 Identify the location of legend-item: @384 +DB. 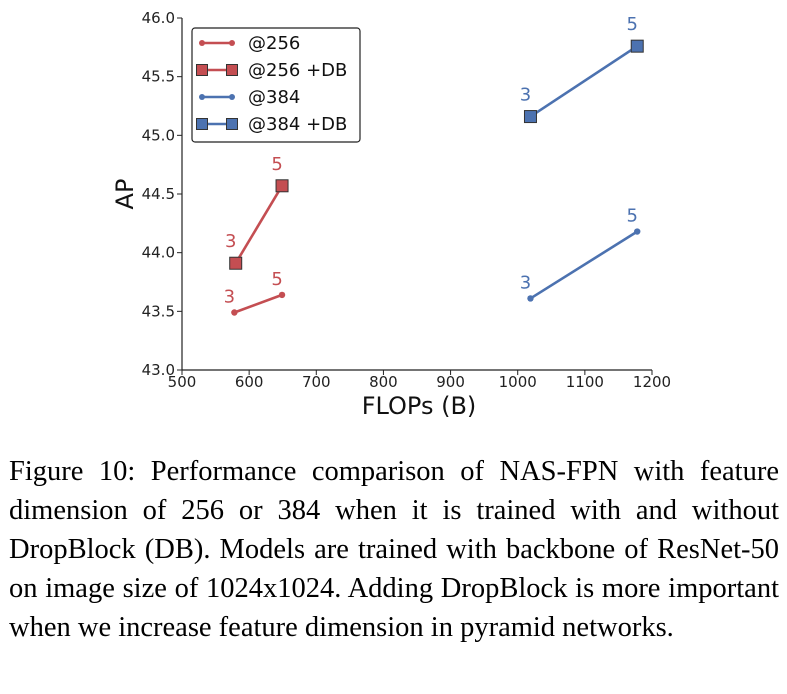
(271, 124).